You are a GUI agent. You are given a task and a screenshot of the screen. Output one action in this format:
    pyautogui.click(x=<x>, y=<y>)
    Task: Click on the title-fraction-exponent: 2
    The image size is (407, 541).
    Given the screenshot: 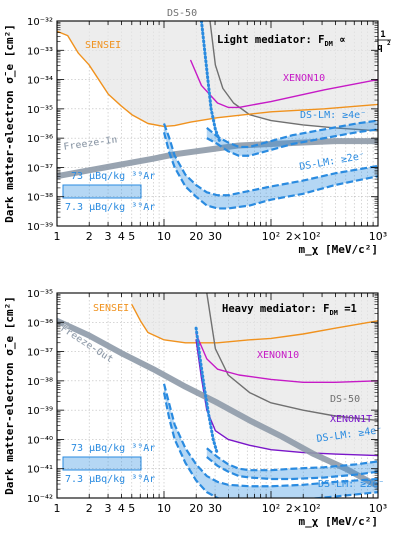 What is the action you would take?
    pyautogui.click(x=389, y=43)
    